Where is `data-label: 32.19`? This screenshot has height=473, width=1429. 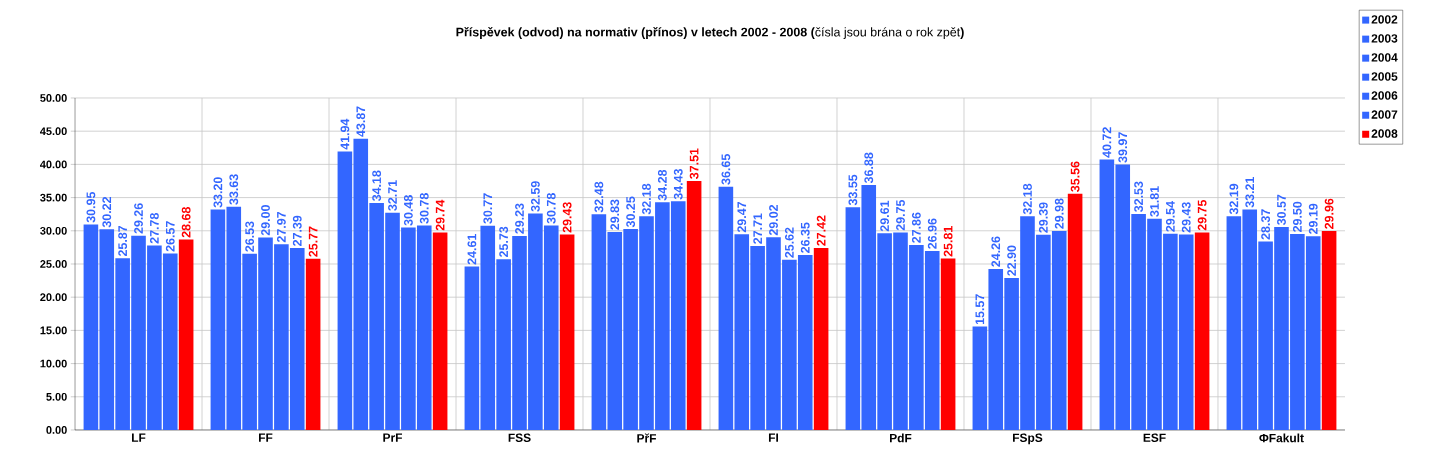 data-label: 32.19 is located at coordinates (1234, 199).